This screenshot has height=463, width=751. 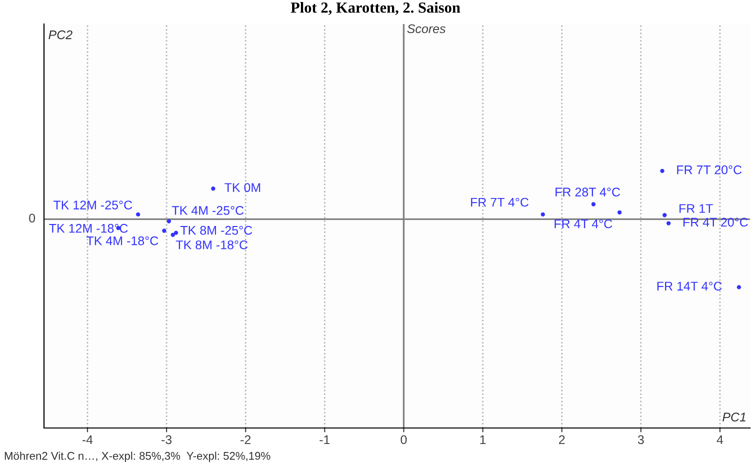 What do you see at coordinates (734, 417) in the screenshot?
I see `text: PC1` at bounding box center [734, 417].